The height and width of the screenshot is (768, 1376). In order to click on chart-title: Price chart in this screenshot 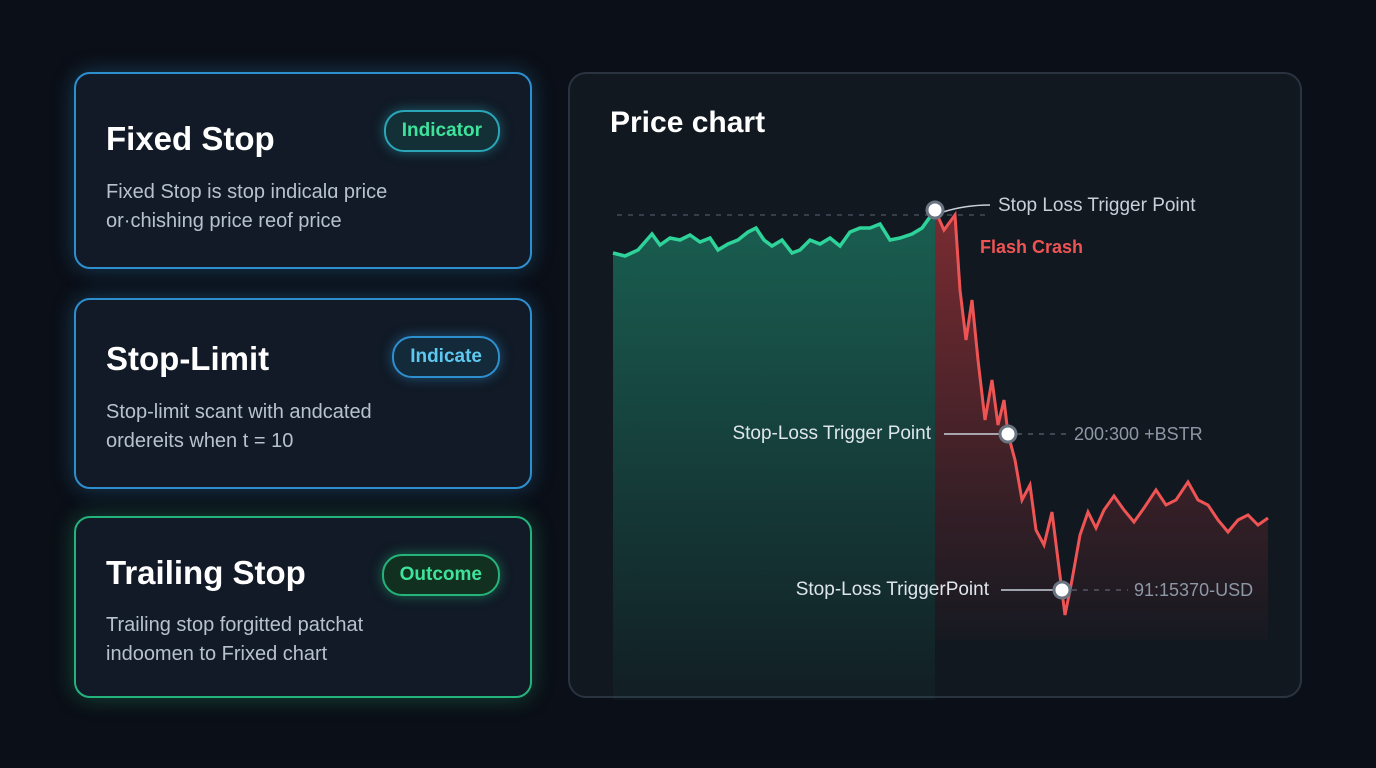, I will do `click(687, 122)`.